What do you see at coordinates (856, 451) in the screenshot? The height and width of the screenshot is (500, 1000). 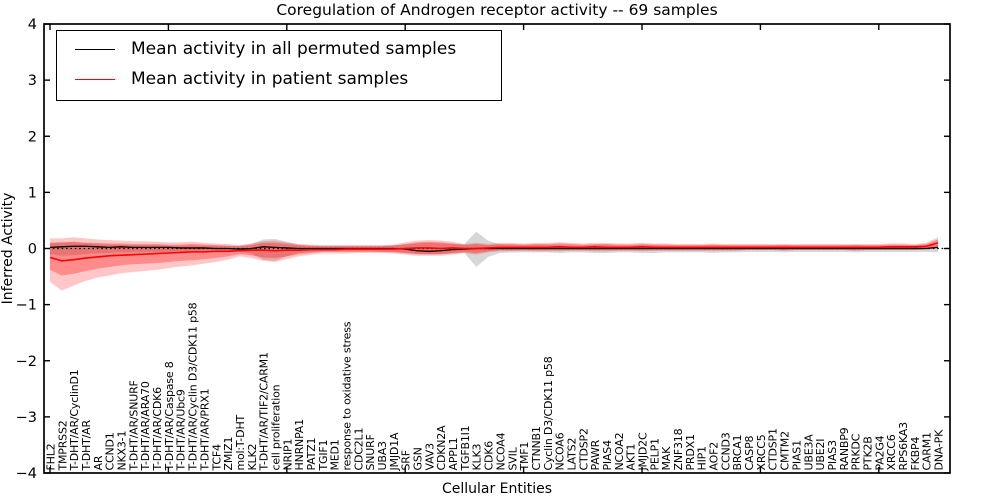 I see `x-tick-label: PRKDC` at bounding box center [856, 451].